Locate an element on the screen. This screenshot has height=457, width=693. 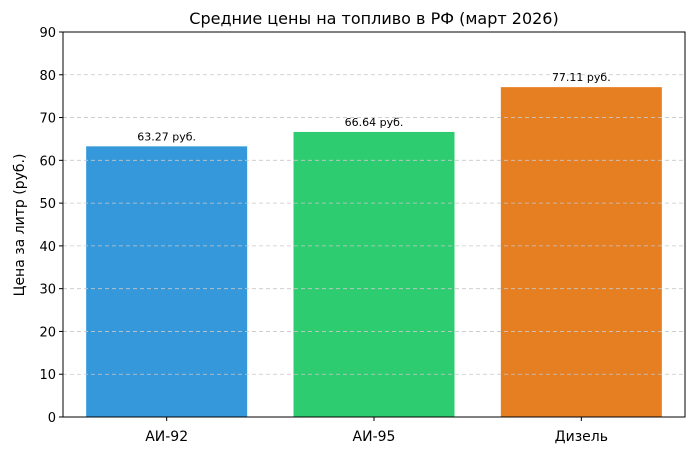
y-tick-label: 70 is located at coordinates (47, 119).